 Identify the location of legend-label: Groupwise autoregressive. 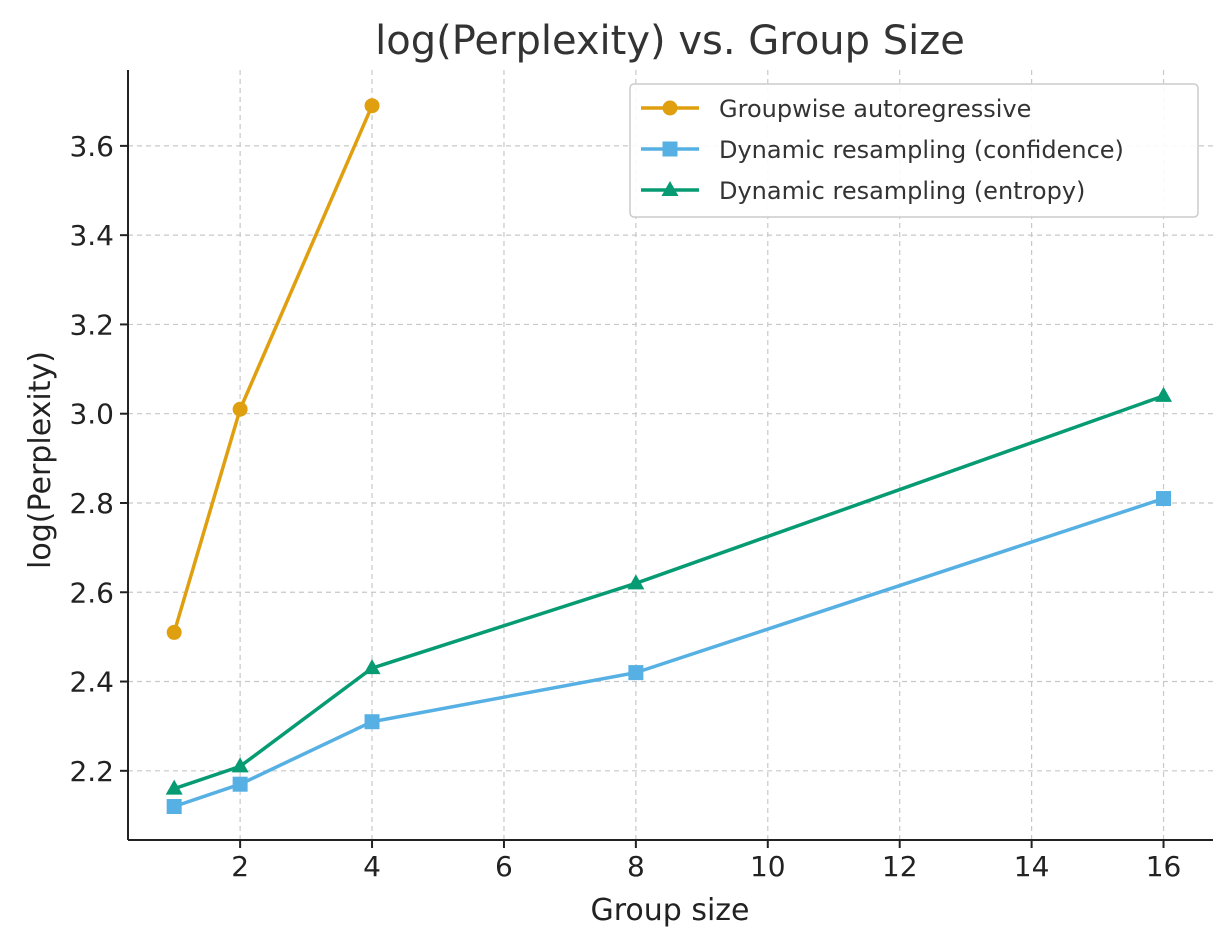
(875, 109).